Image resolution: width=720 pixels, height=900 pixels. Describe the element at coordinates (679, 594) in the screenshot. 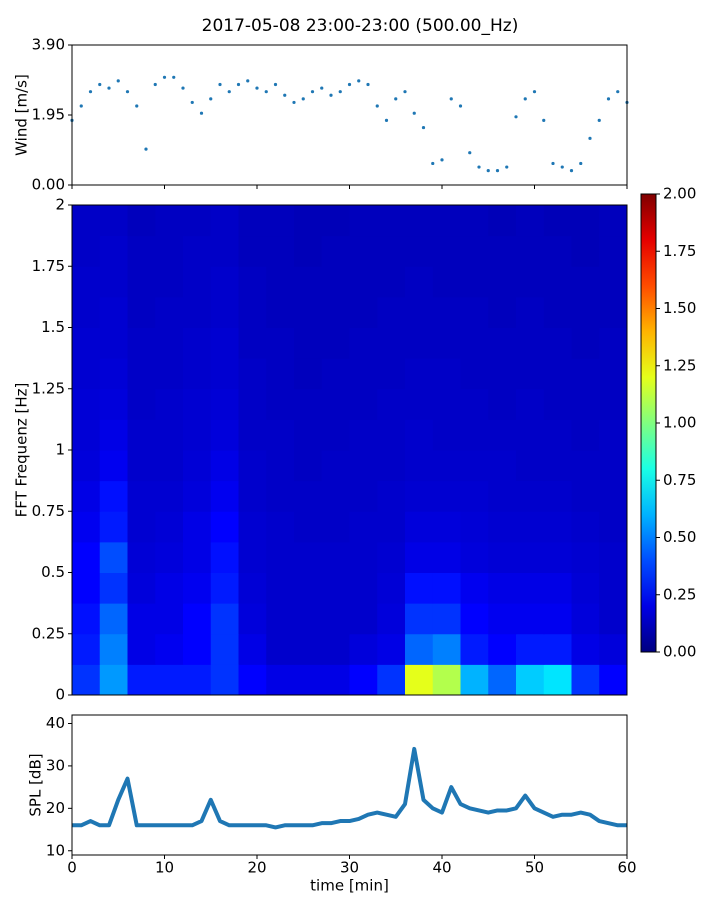

I see `colorbar-tick-label: 0.25` at that location.